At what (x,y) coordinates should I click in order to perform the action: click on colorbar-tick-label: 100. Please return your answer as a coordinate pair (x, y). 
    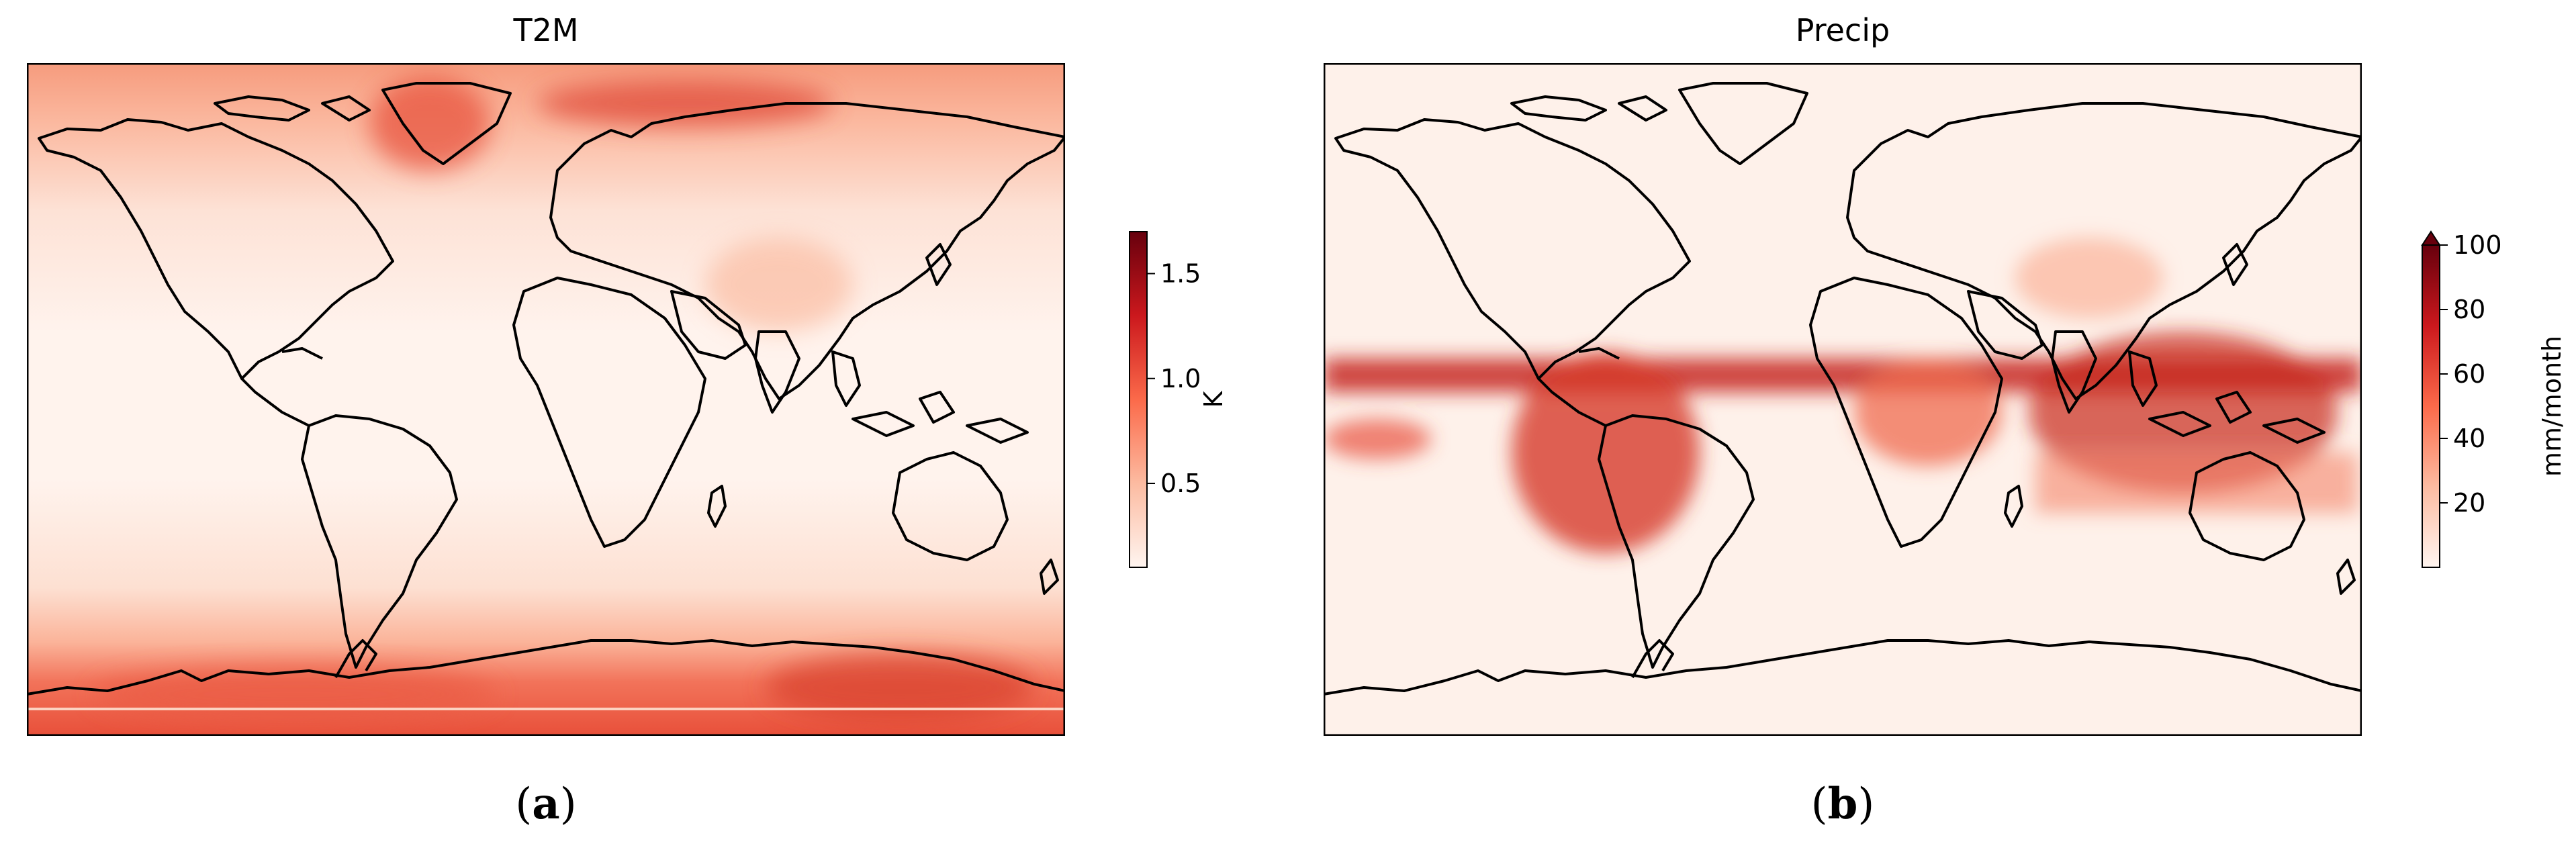
    Looking at the image, I should click on (2477, 245).